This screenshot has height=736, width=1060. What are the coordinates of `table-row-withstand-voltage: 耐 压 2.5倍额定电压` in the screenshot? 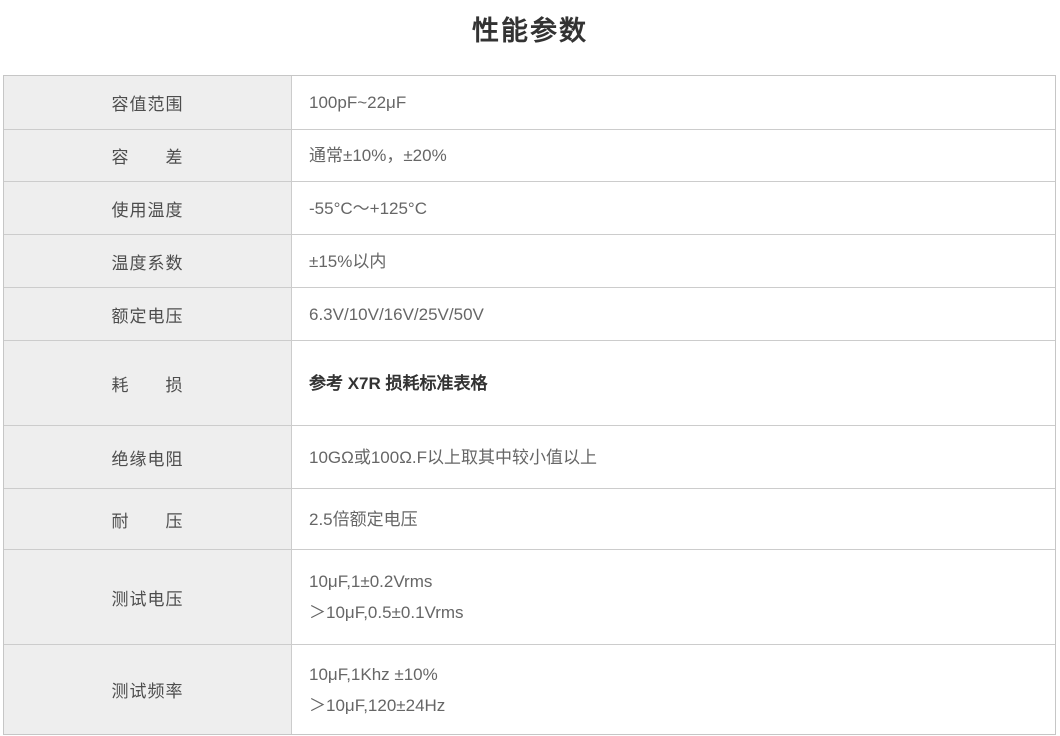 It's located at (529, 518).